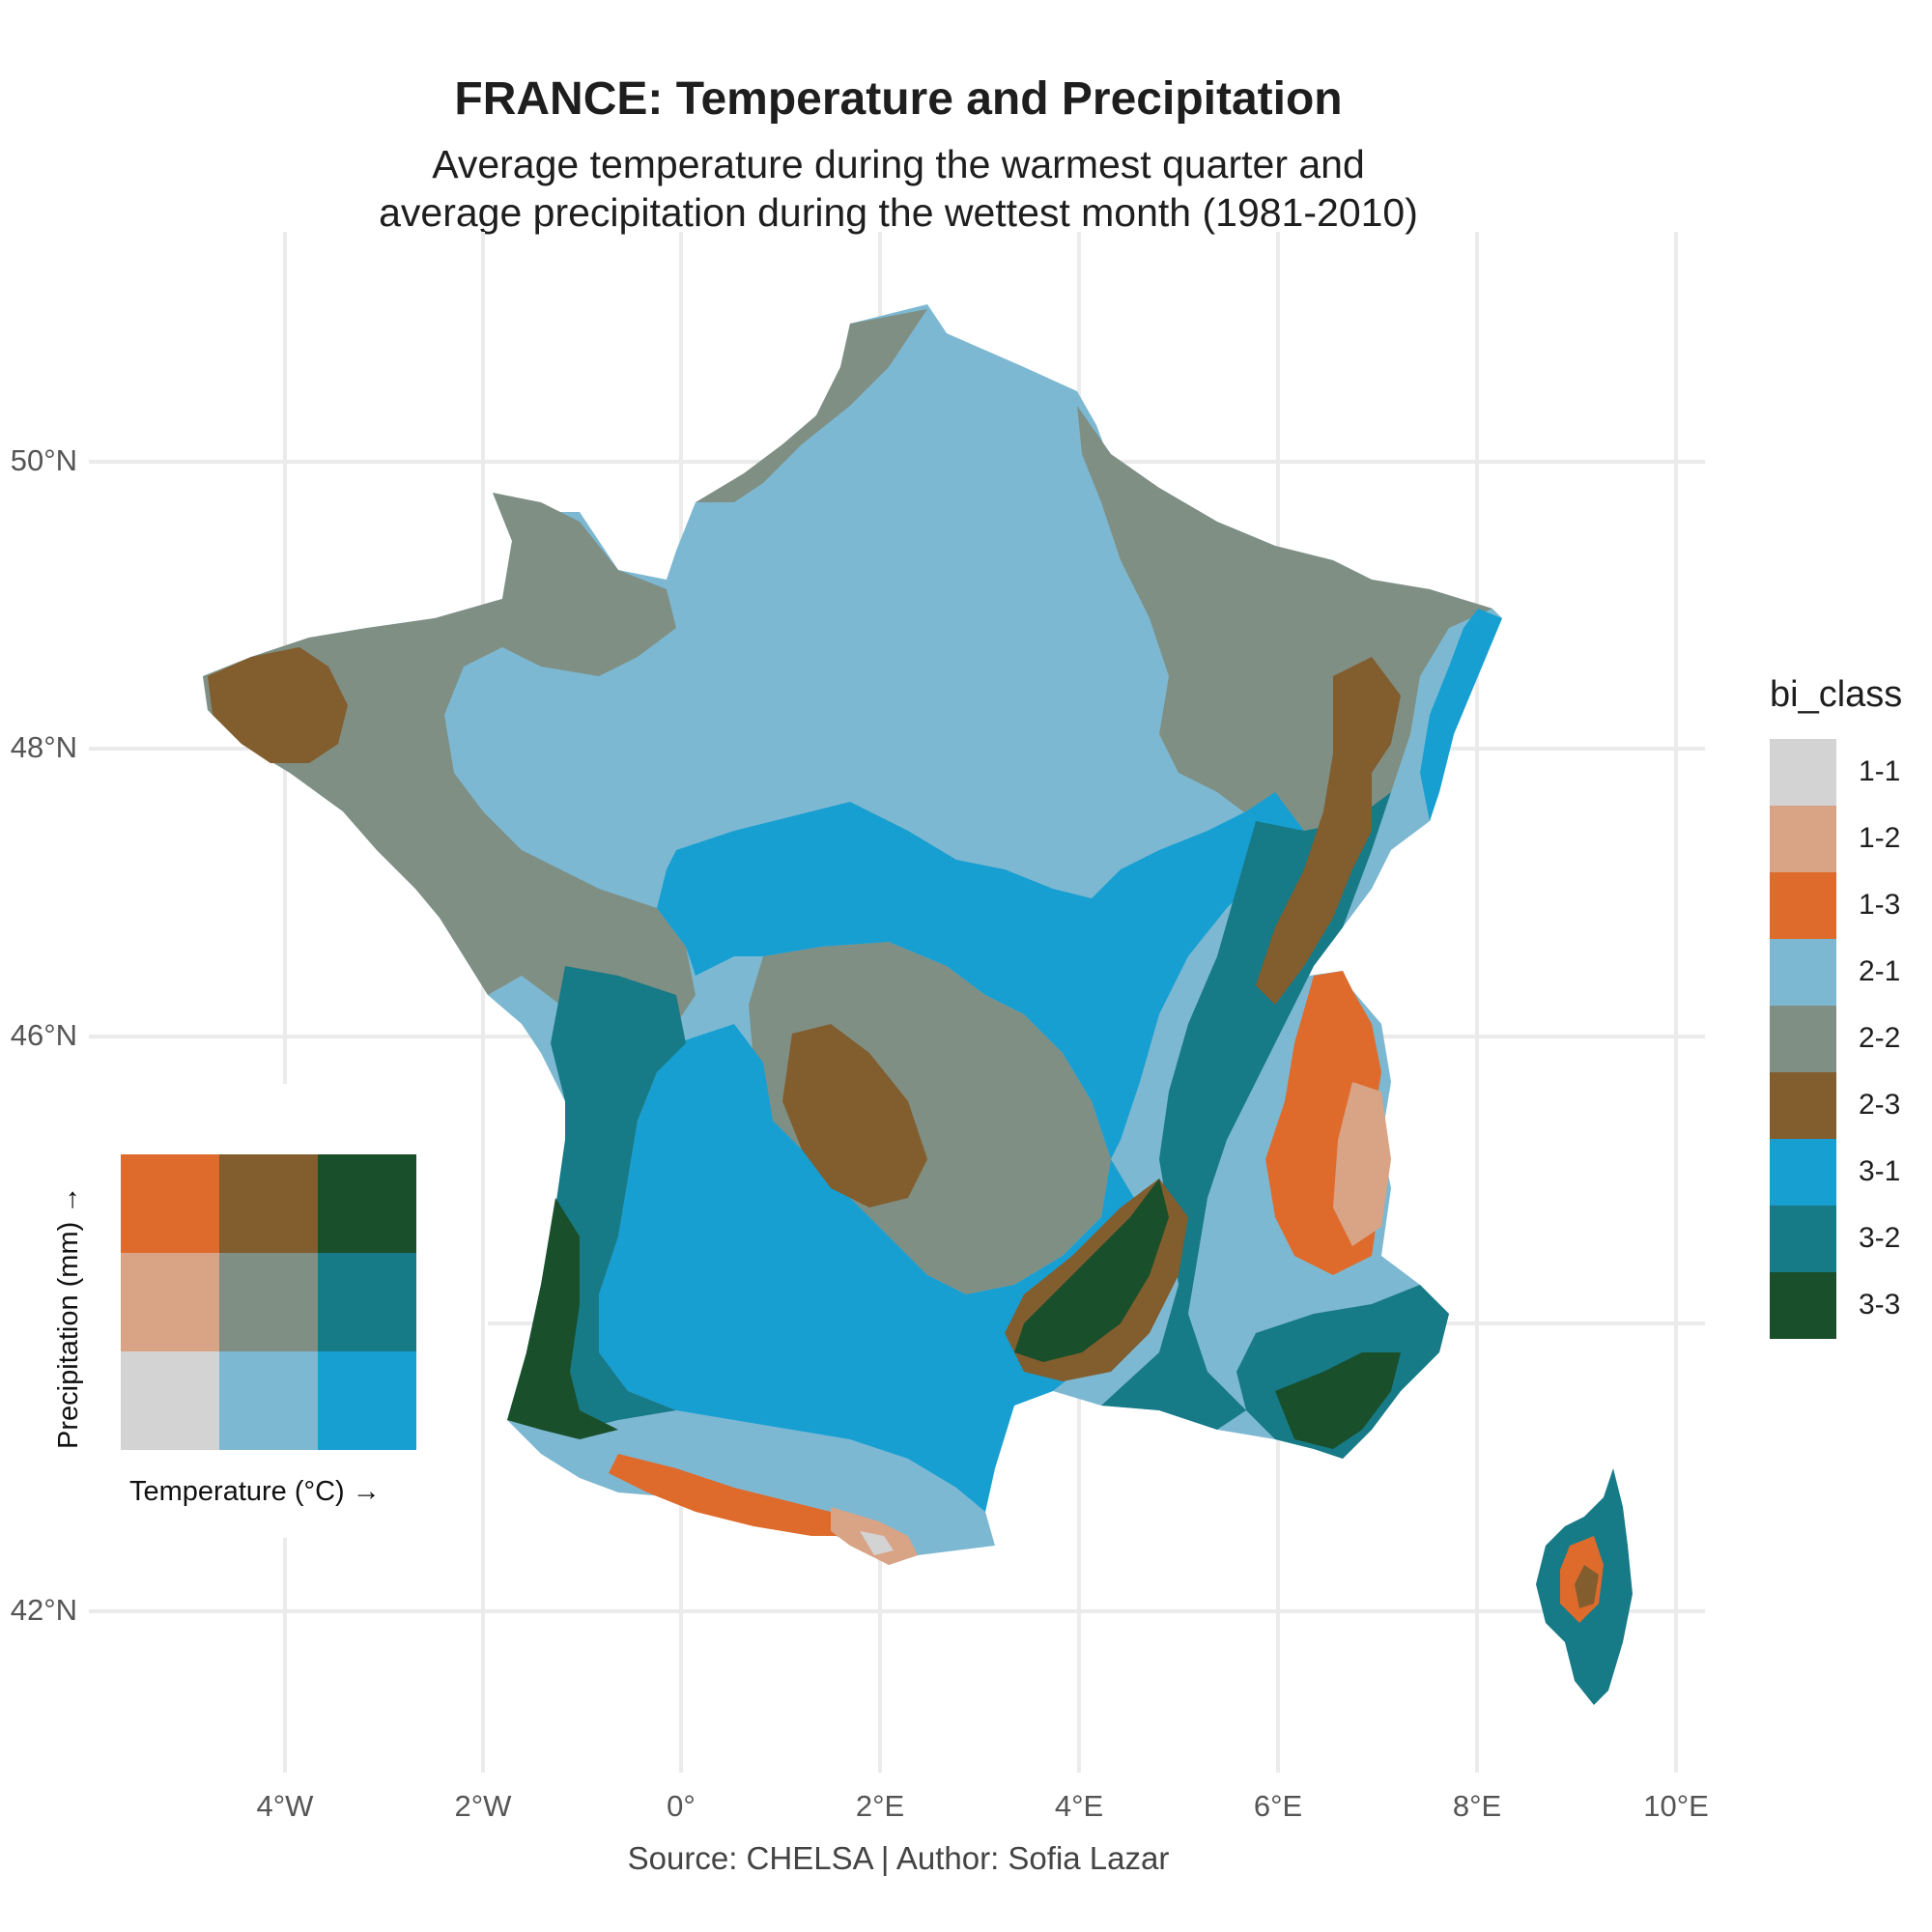 This screenshot has width=1932, height=1932. What do you see at coordinates (898, 99) in the screenshot?
I see `chart-title: FRANCE: Temperature and Precipitation` at bounding box center [898, 99].